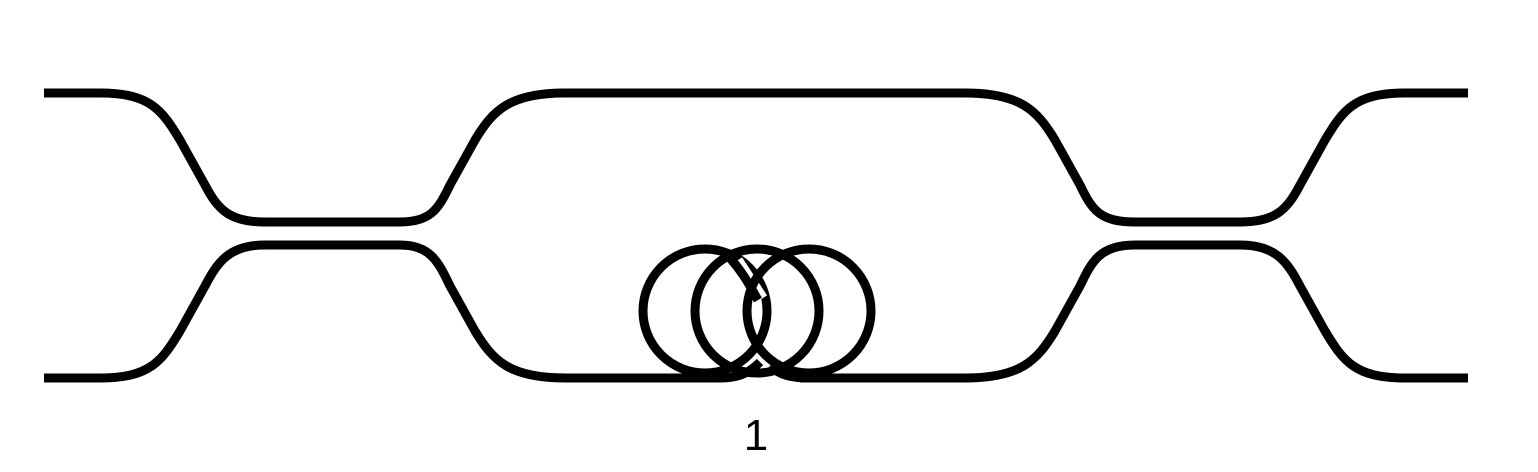 The height and width of the screenshot is (472, 1538). Describe the element at coordinates (1353, 311) in the screenshot. I see `output-lower-waveguide` at that location.